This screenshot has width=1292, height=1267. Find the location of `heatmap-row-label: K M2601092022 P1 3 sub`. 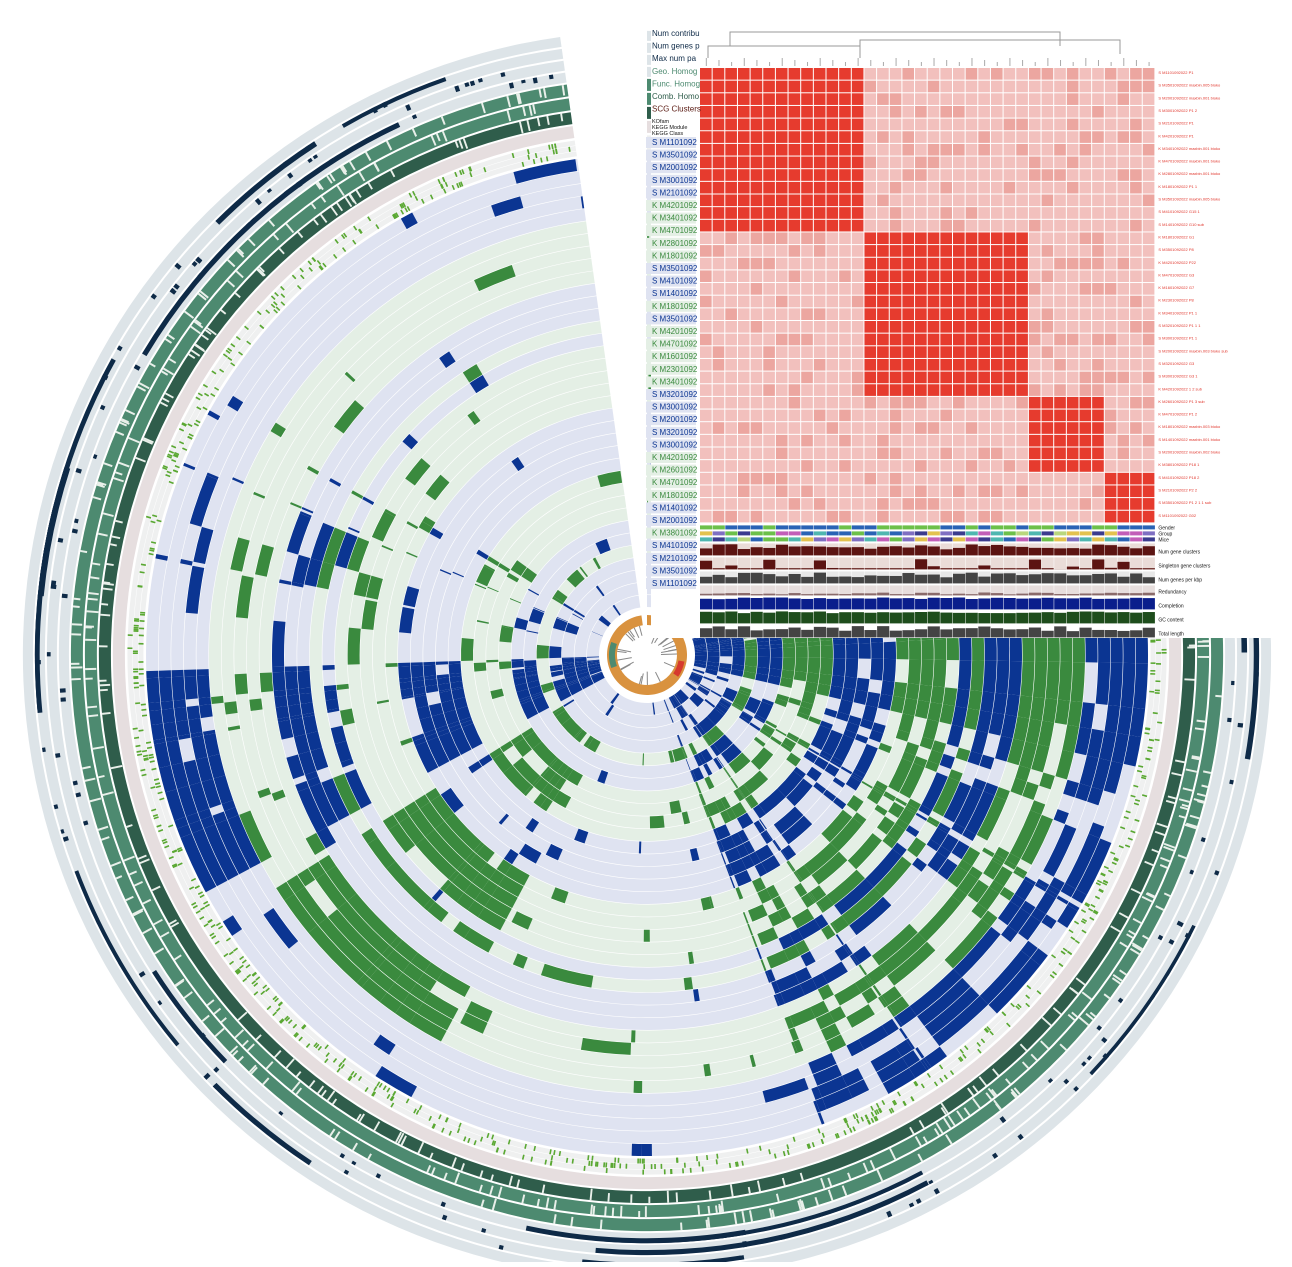

heatmap-row-label: K M2601092022 P1 3 sub is located at coordinates (1181, 401).